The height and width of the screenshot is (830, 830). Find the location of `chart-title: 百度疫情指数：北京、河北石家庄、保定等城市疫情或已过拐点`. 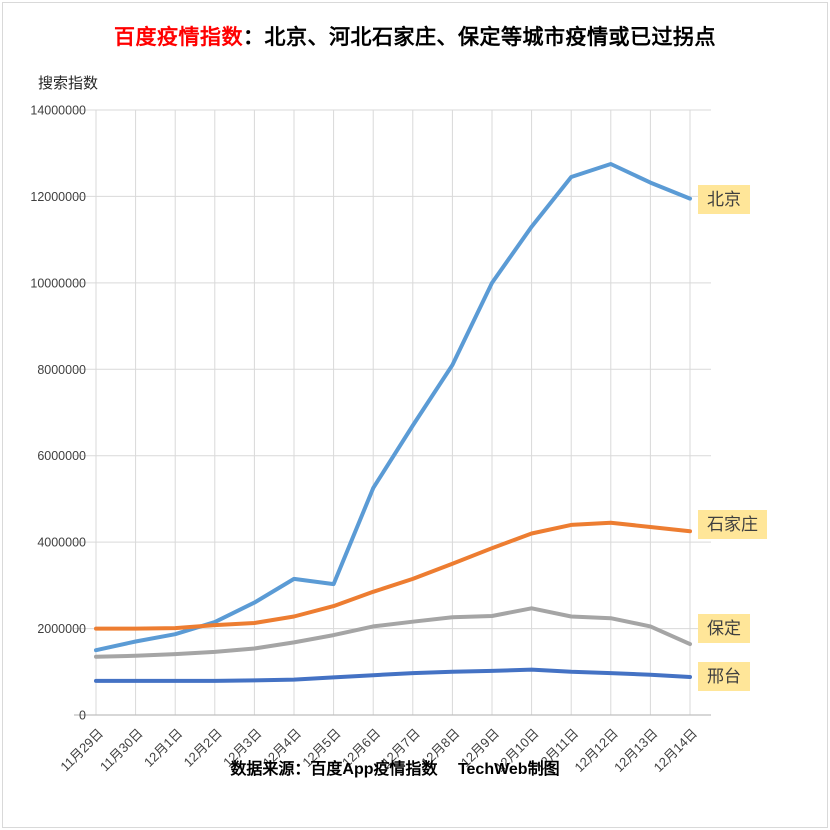

chart-title: 百度疫情指数：北京、河北石家庄、保定等城市疫情或已过拐点 is located at coordinates (415, 36).